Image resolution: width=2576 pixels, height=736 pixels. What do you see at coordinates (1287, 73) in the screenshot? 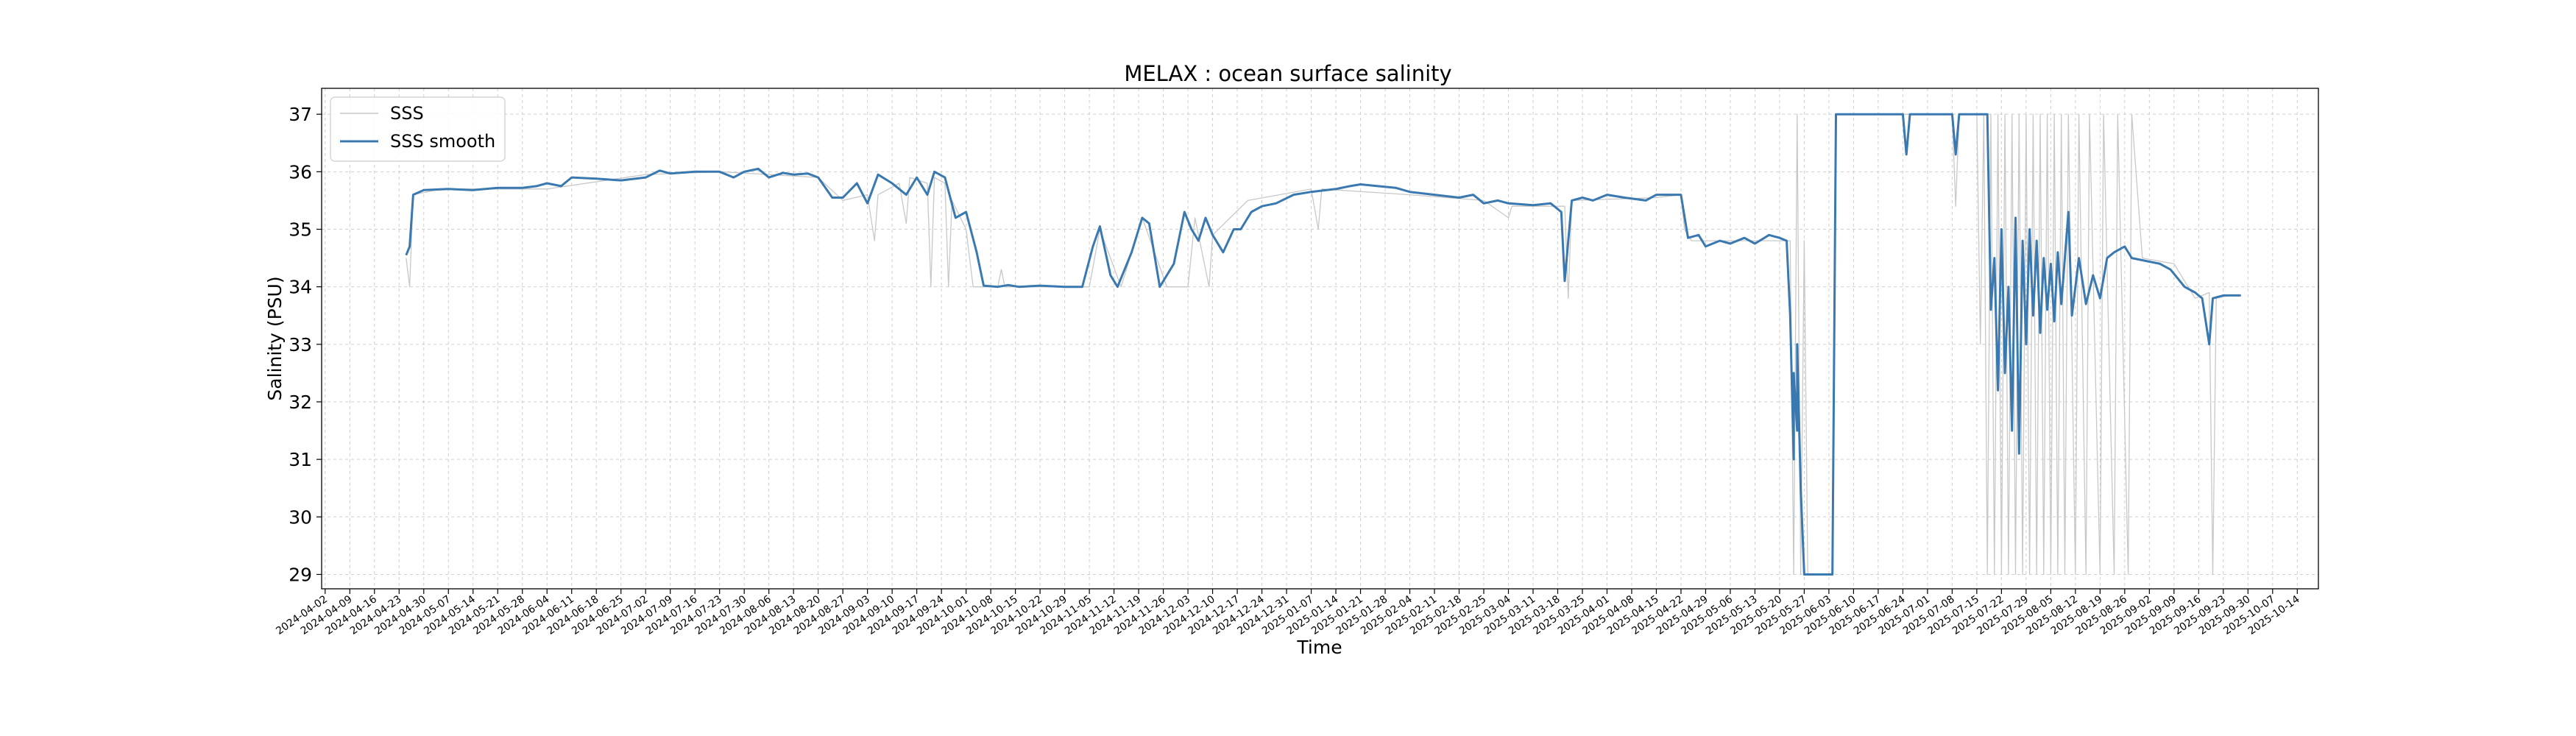
I see `chart-title: MELAX : ocean surface salinity` at bounding box center [1287, 73].